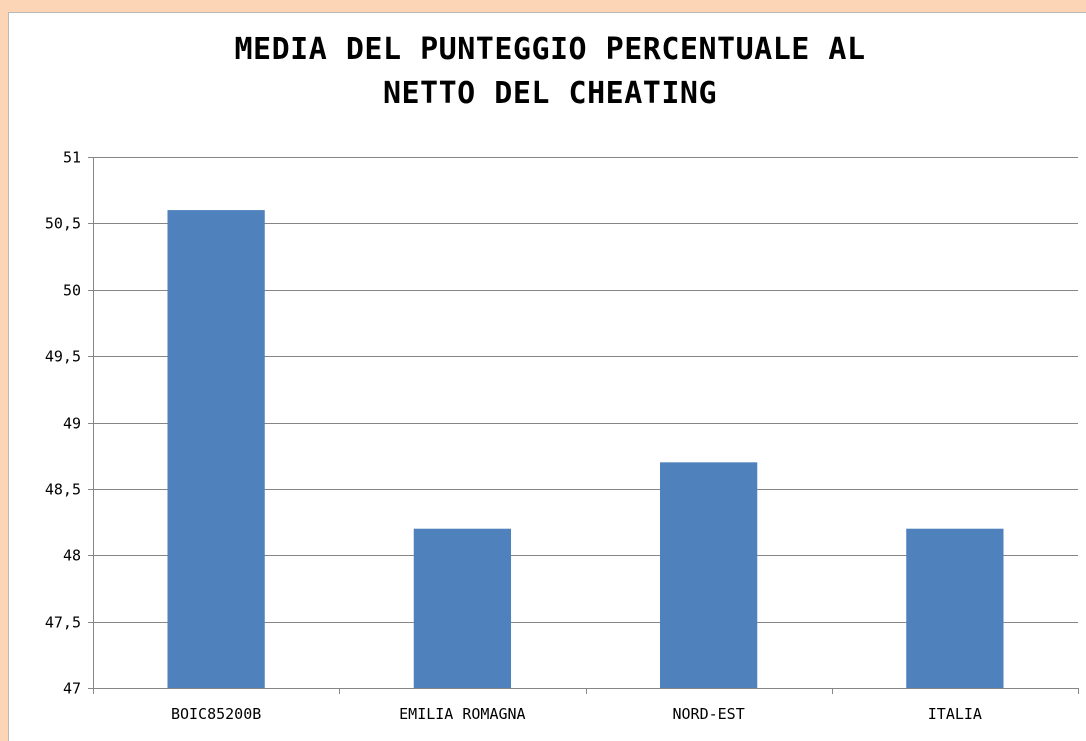 Image resolution: width=1086 pixels, height=741 pixels. Describe the element at coordinates (216, 714) in the screenshot. I see `x-tick-label: BOIC85200B` at that location.